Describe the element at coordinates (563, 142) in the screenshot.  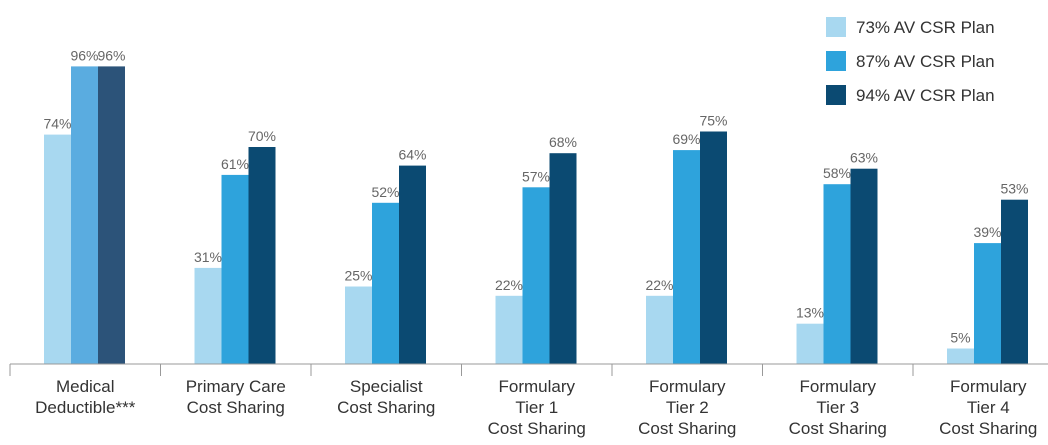
I see `value-label: 68%` at that location.